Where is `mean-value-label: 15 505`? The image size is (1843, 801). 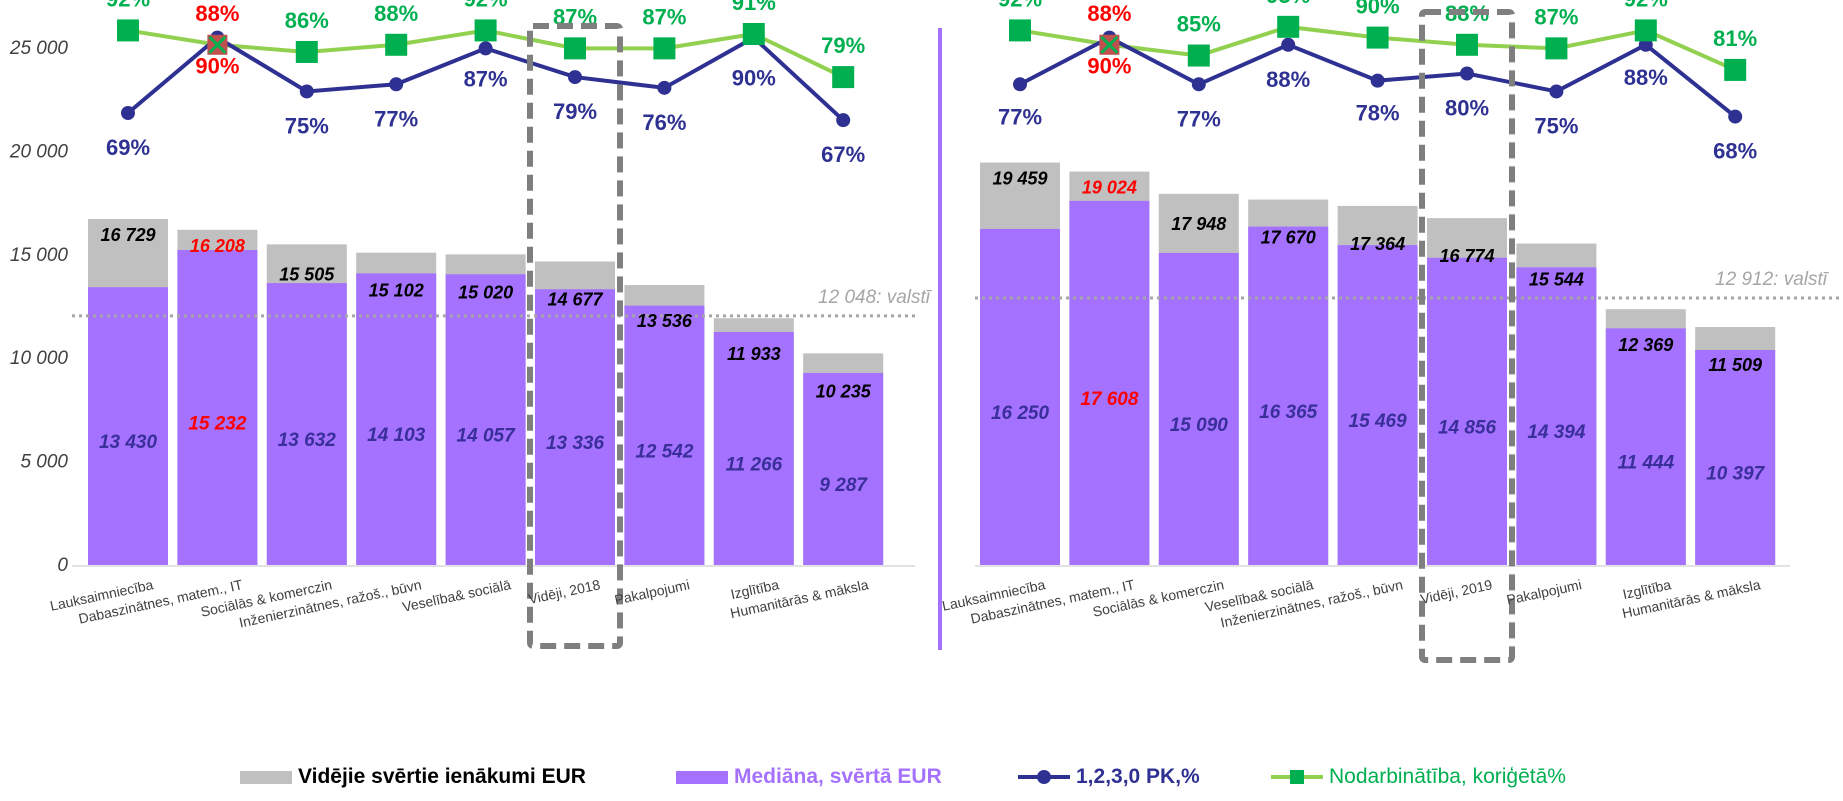 mean-value-label: 15 505 is located at coordinates (307, 274).